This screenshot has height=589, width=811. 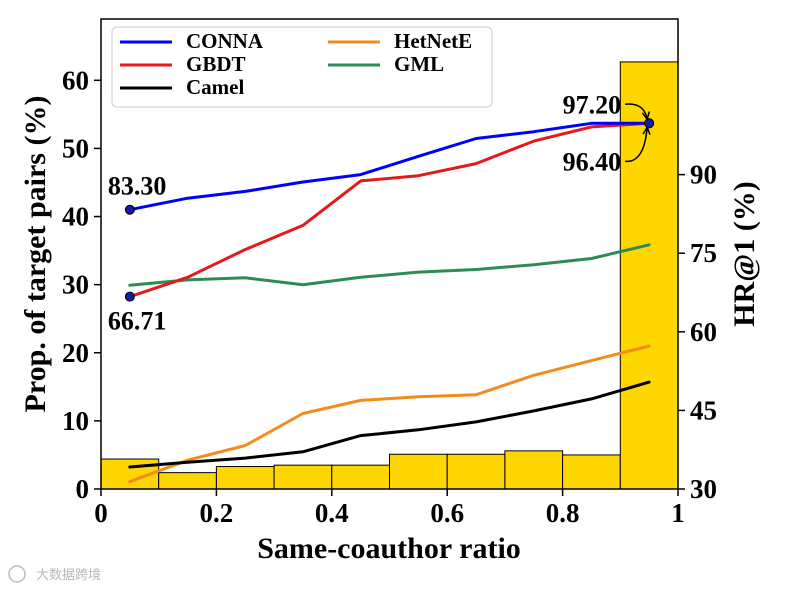 I want to click on y-left-tick-label: 20, so click(x=75, y=353).